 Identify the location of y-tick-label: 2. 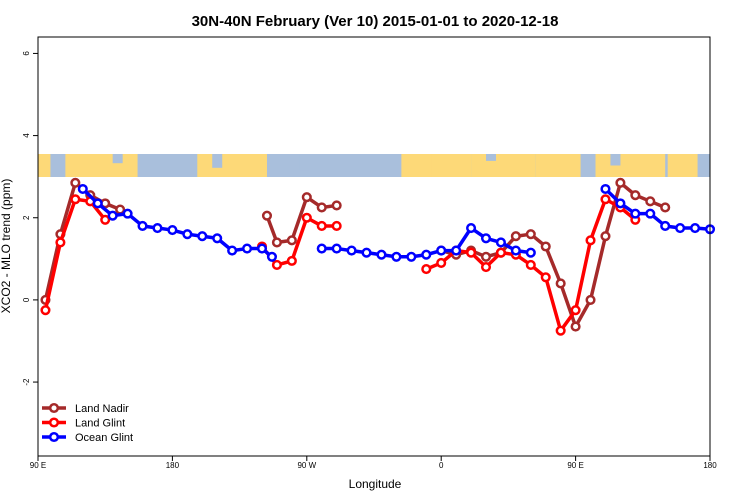
(26, 217).